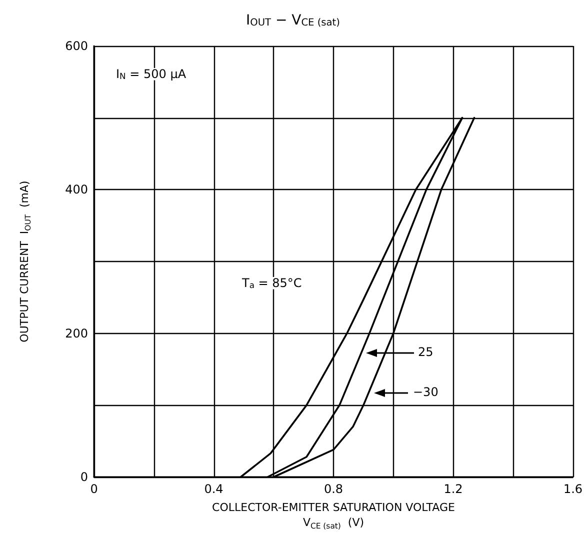  I want to click on x-tick-label: 1.2, so click(453, 489).